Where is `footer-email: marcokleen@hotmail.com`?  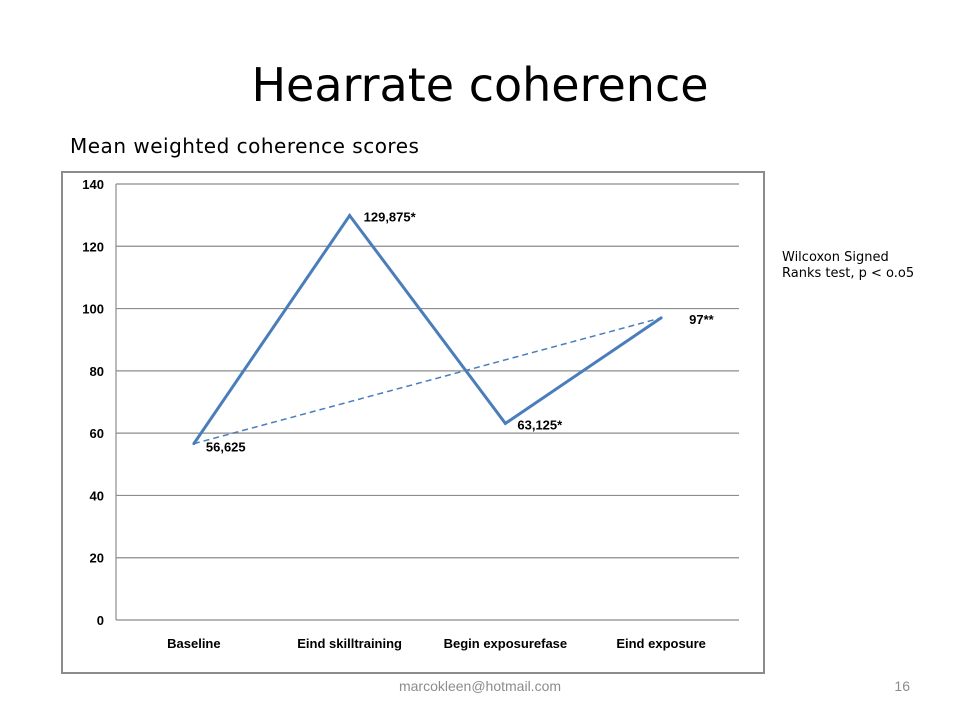 footer-email: marcokleen@hotmail.com is located at coordinates (480, 686).